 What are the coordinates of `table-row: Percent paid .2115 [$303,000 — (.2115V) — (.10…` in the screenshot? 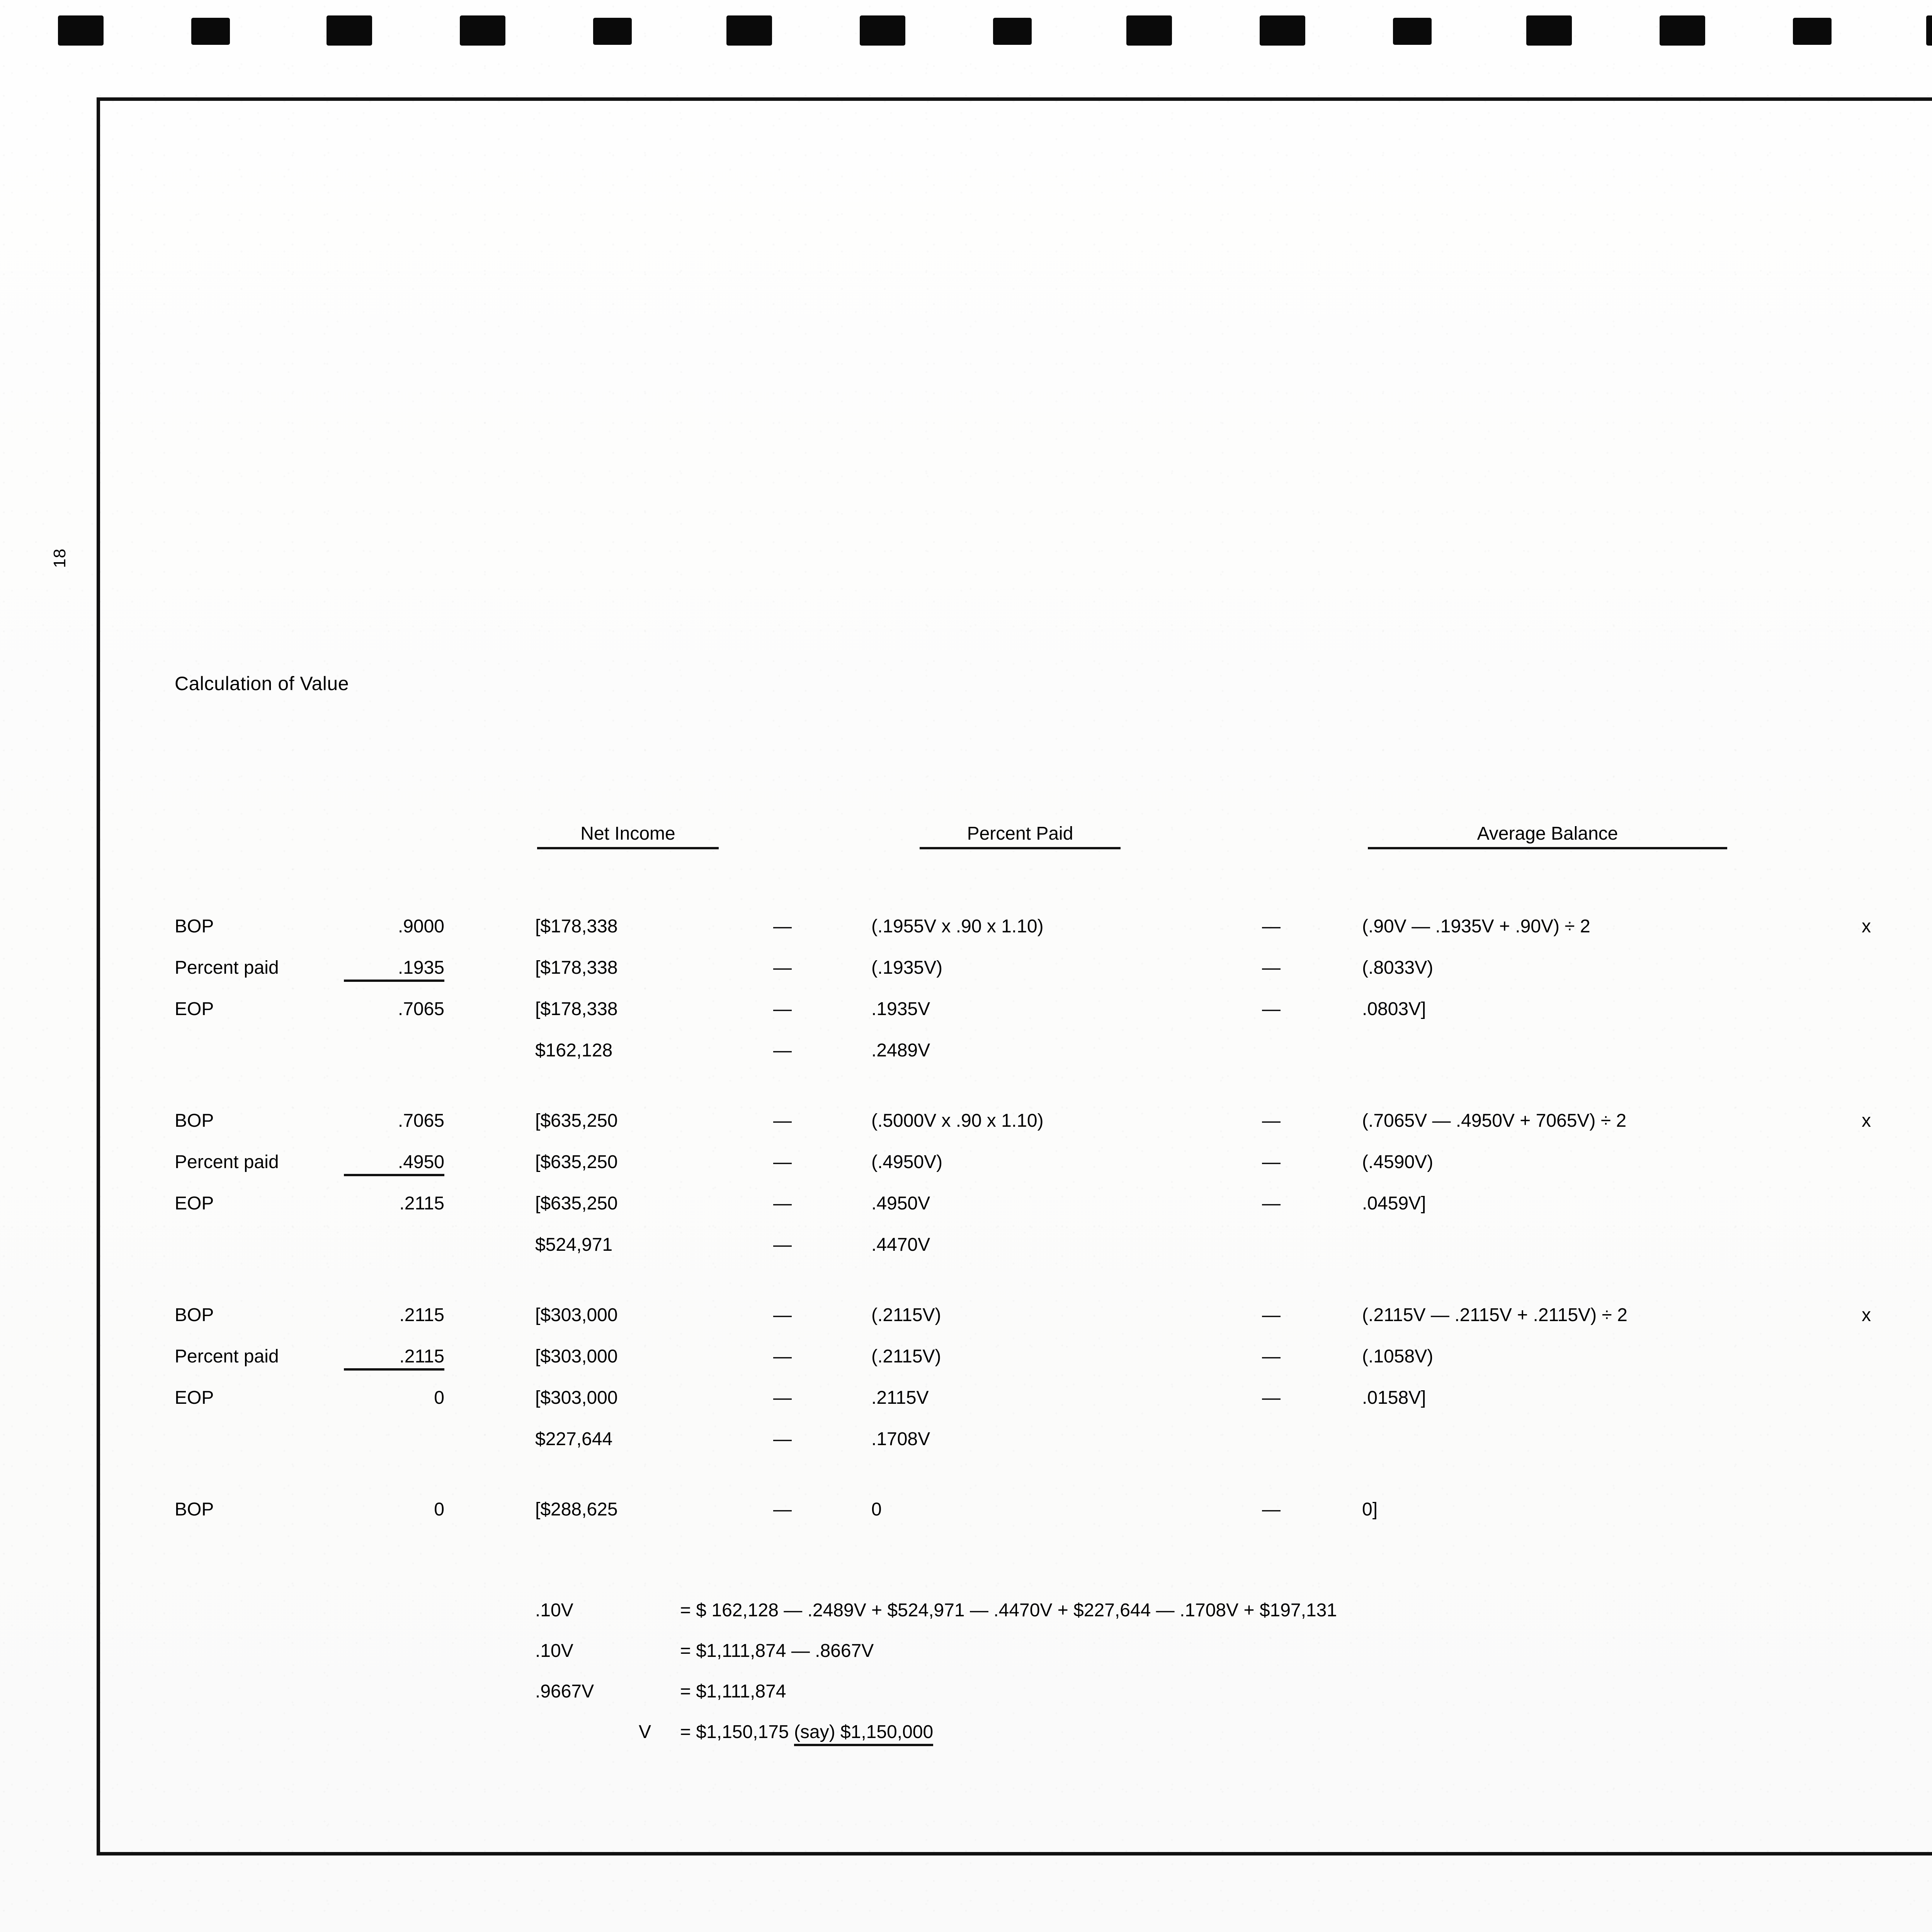 It's located at (966, 1367).